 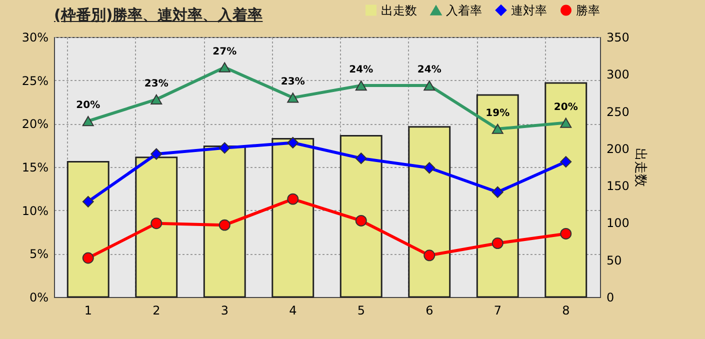 What do you see at coordinates (640, 167) in the screenshot?
I see `y2-axis-title: 出走数` at bounding box center [640, 167].